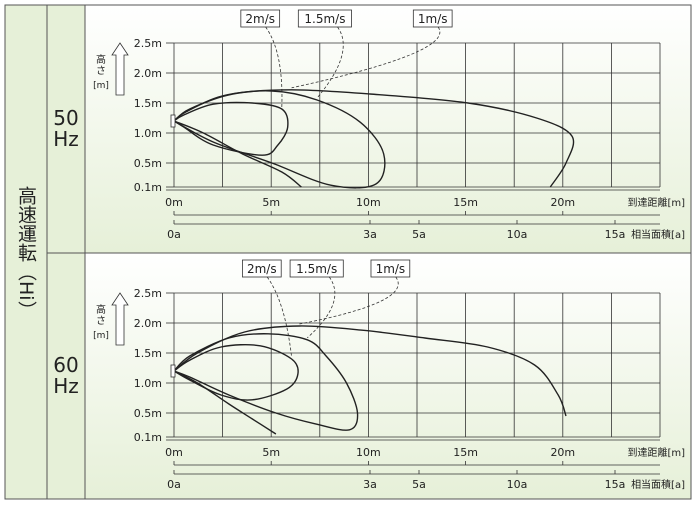 This screenshot has height=509, width=696. I want to click on side-label-cell, so click(26, 252).